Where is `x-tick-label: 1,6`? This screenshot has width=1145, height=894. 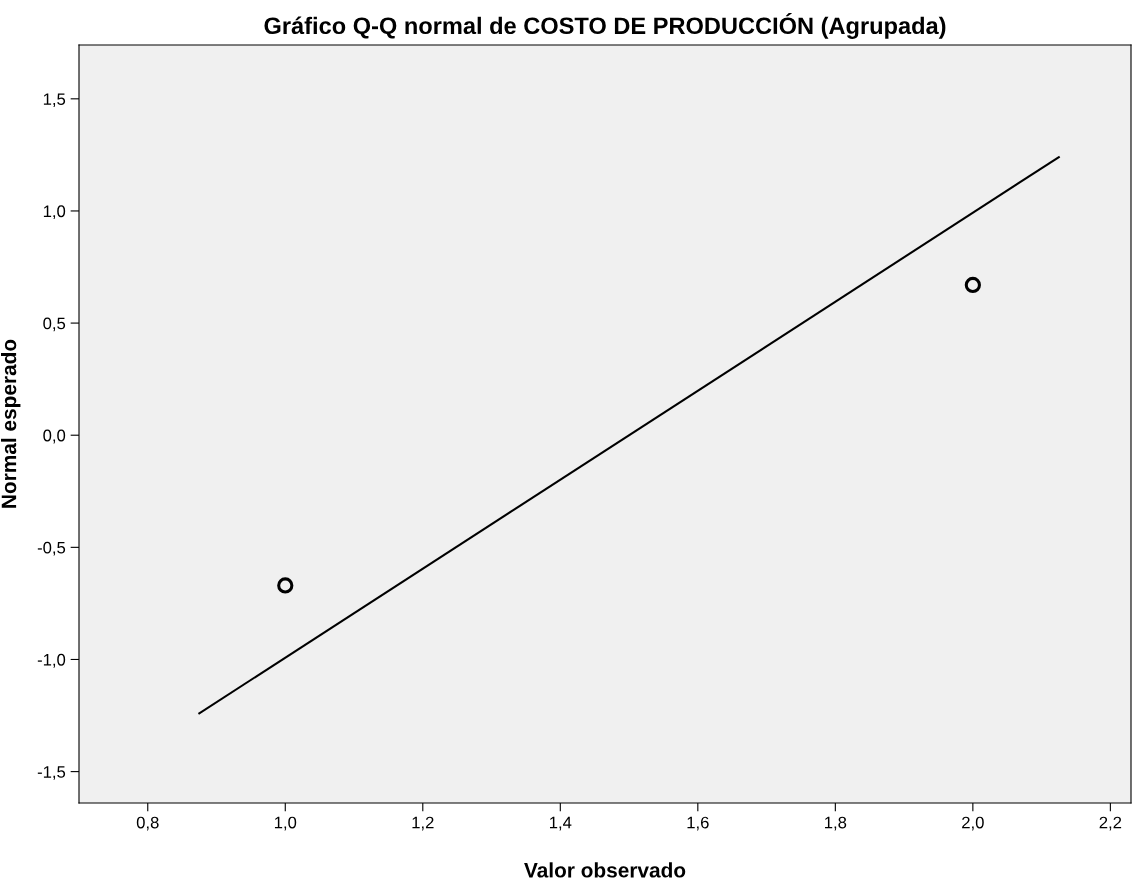 x-tick-label: 1,6 is located at coordinates (698, 823).